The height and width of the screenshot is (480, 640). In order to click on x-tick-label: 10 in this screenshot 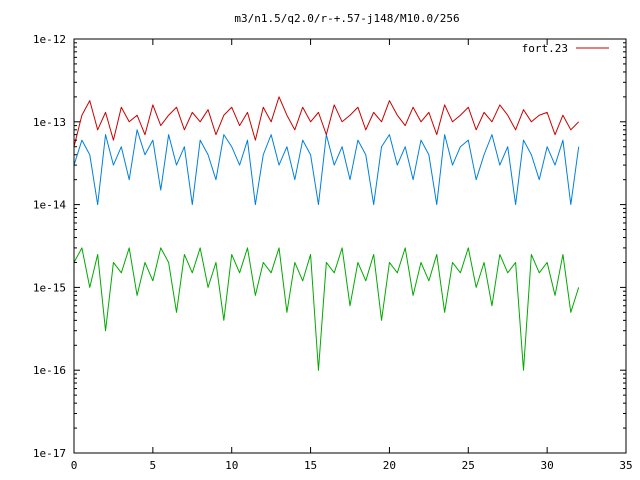, I will do `click(231, 465)`.